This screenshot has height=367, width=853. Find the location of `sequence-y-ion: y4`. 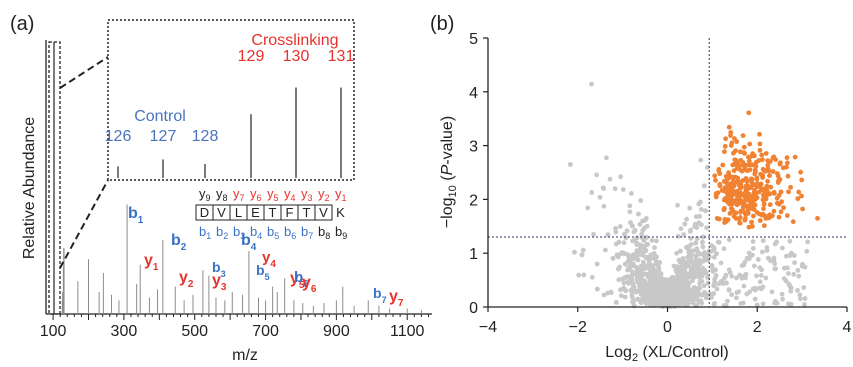

sequence-y-ion: y4 is located at coordinates (290, 194).